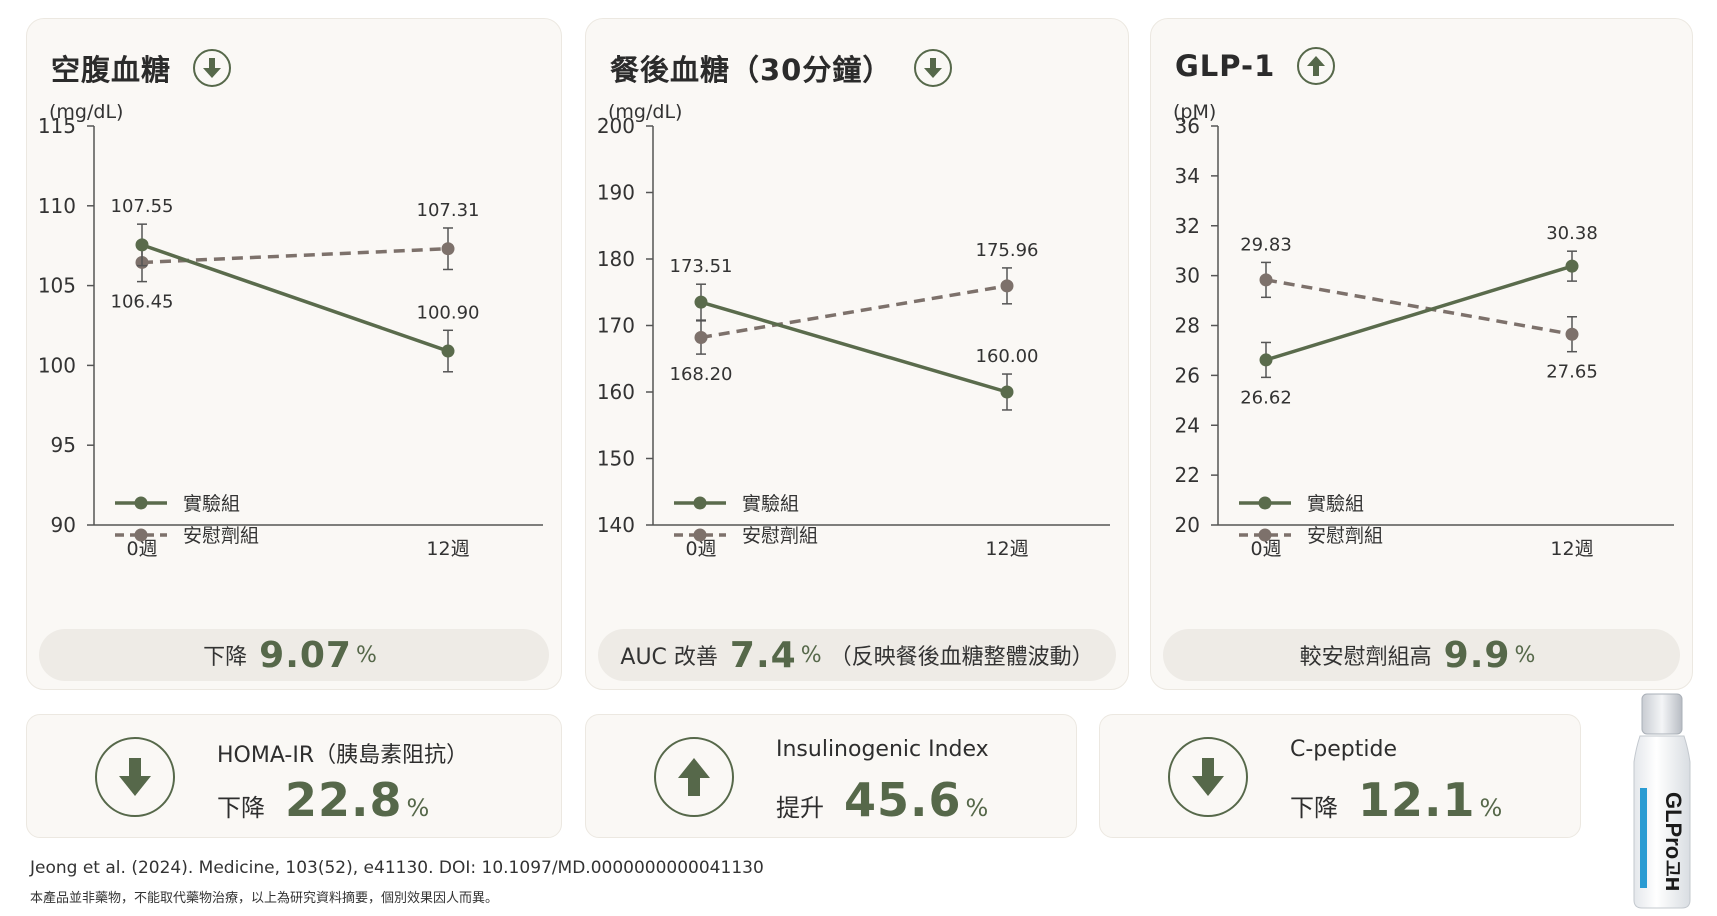  I want to click on summary-value: 7.4, so click(763, 655).